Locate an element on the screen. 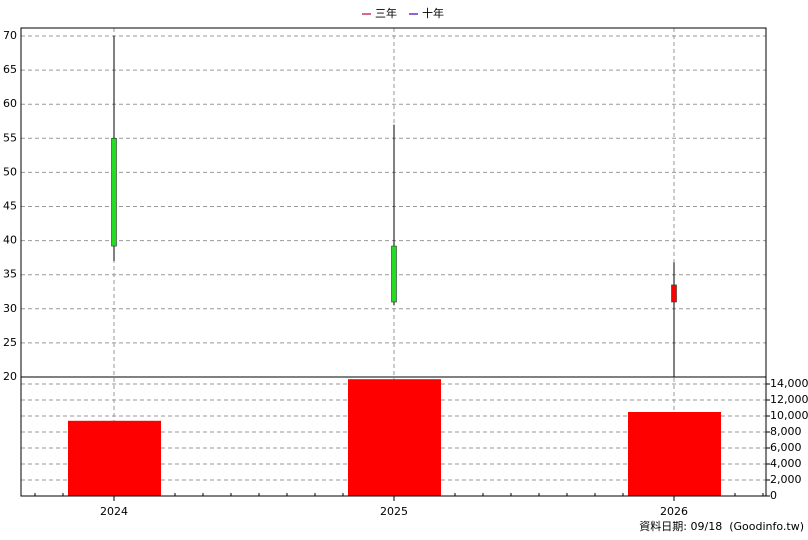 This screenshot has width=808, height=540. y2-tick-label: 4,000 is located at coordinates (786, 463).